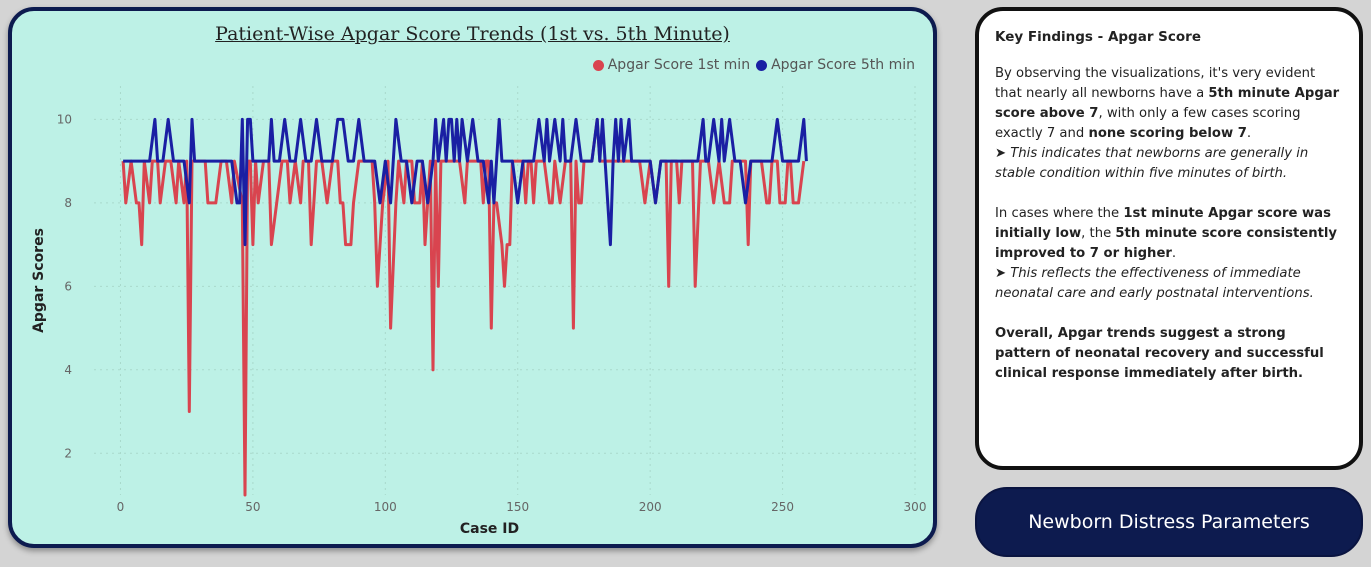 The height and width of the screenshot is (567, 1371). Describe the element at coordinates (68, 370) in the screenshot. I see `y-tick-label: 4` at that location.